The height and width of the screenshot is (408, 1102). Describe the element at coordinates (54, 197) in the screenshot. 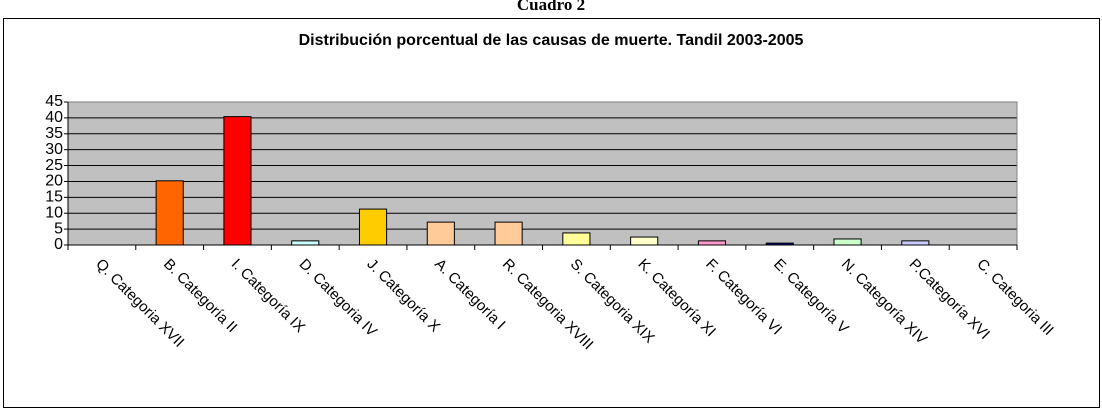

I see `y-tick-label: 15` at that location.